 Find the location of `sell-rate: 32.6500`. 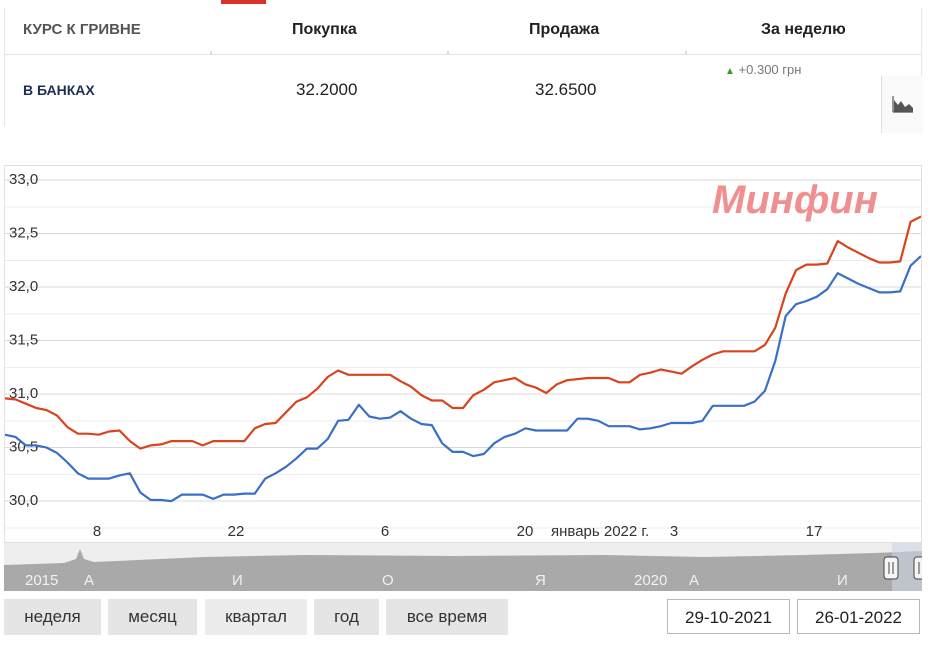

sell-rate: 32.6500 is located at coordinates (566, 89).